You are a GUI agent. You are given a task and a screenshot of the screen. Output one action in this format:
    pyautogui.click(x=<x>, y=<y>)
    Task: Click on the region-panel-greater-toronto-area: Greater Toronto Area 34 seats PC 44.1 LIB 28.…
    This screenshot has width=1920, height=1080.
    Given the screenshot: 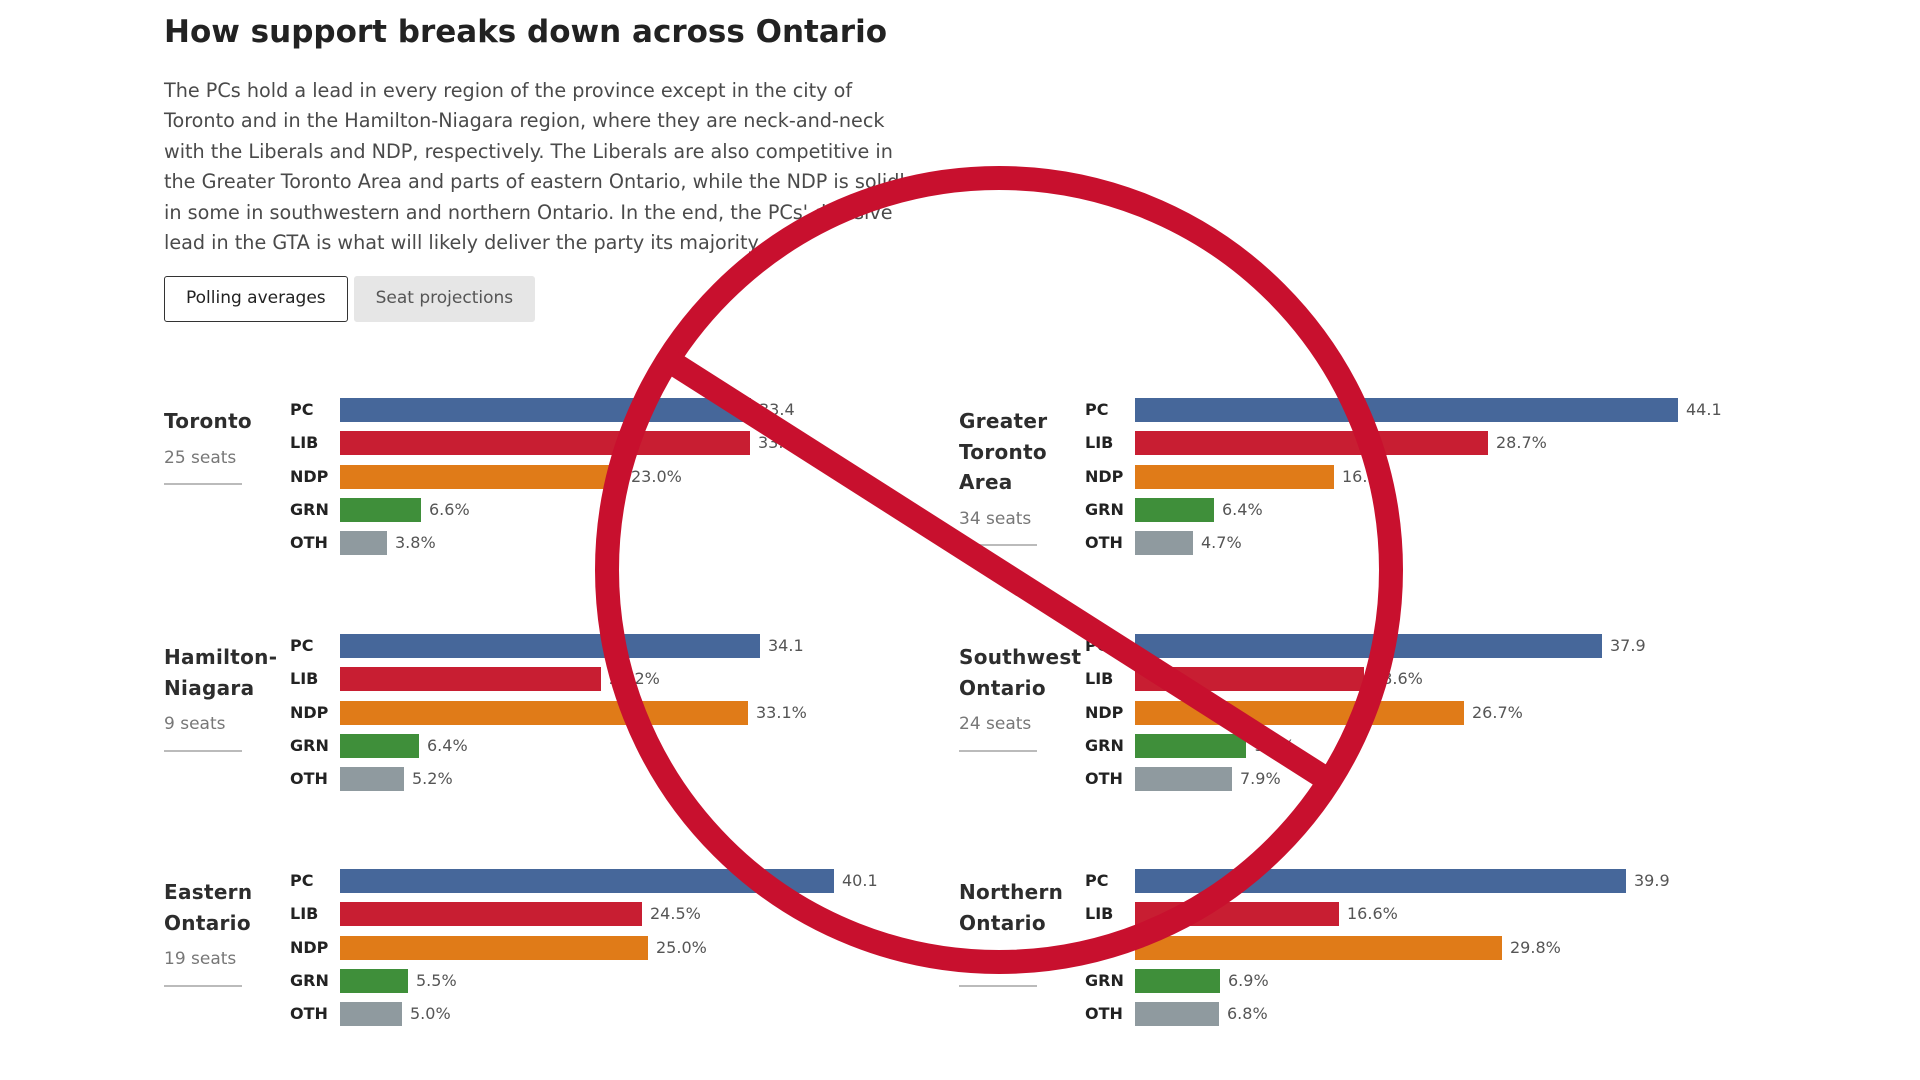 What is the action you would take?
    pyautogui.click(x=1354, y=493)
    